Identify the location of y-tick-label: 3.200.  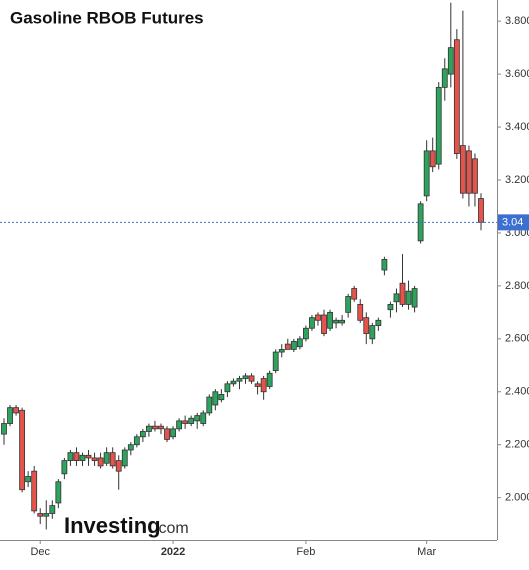
(517, 180).